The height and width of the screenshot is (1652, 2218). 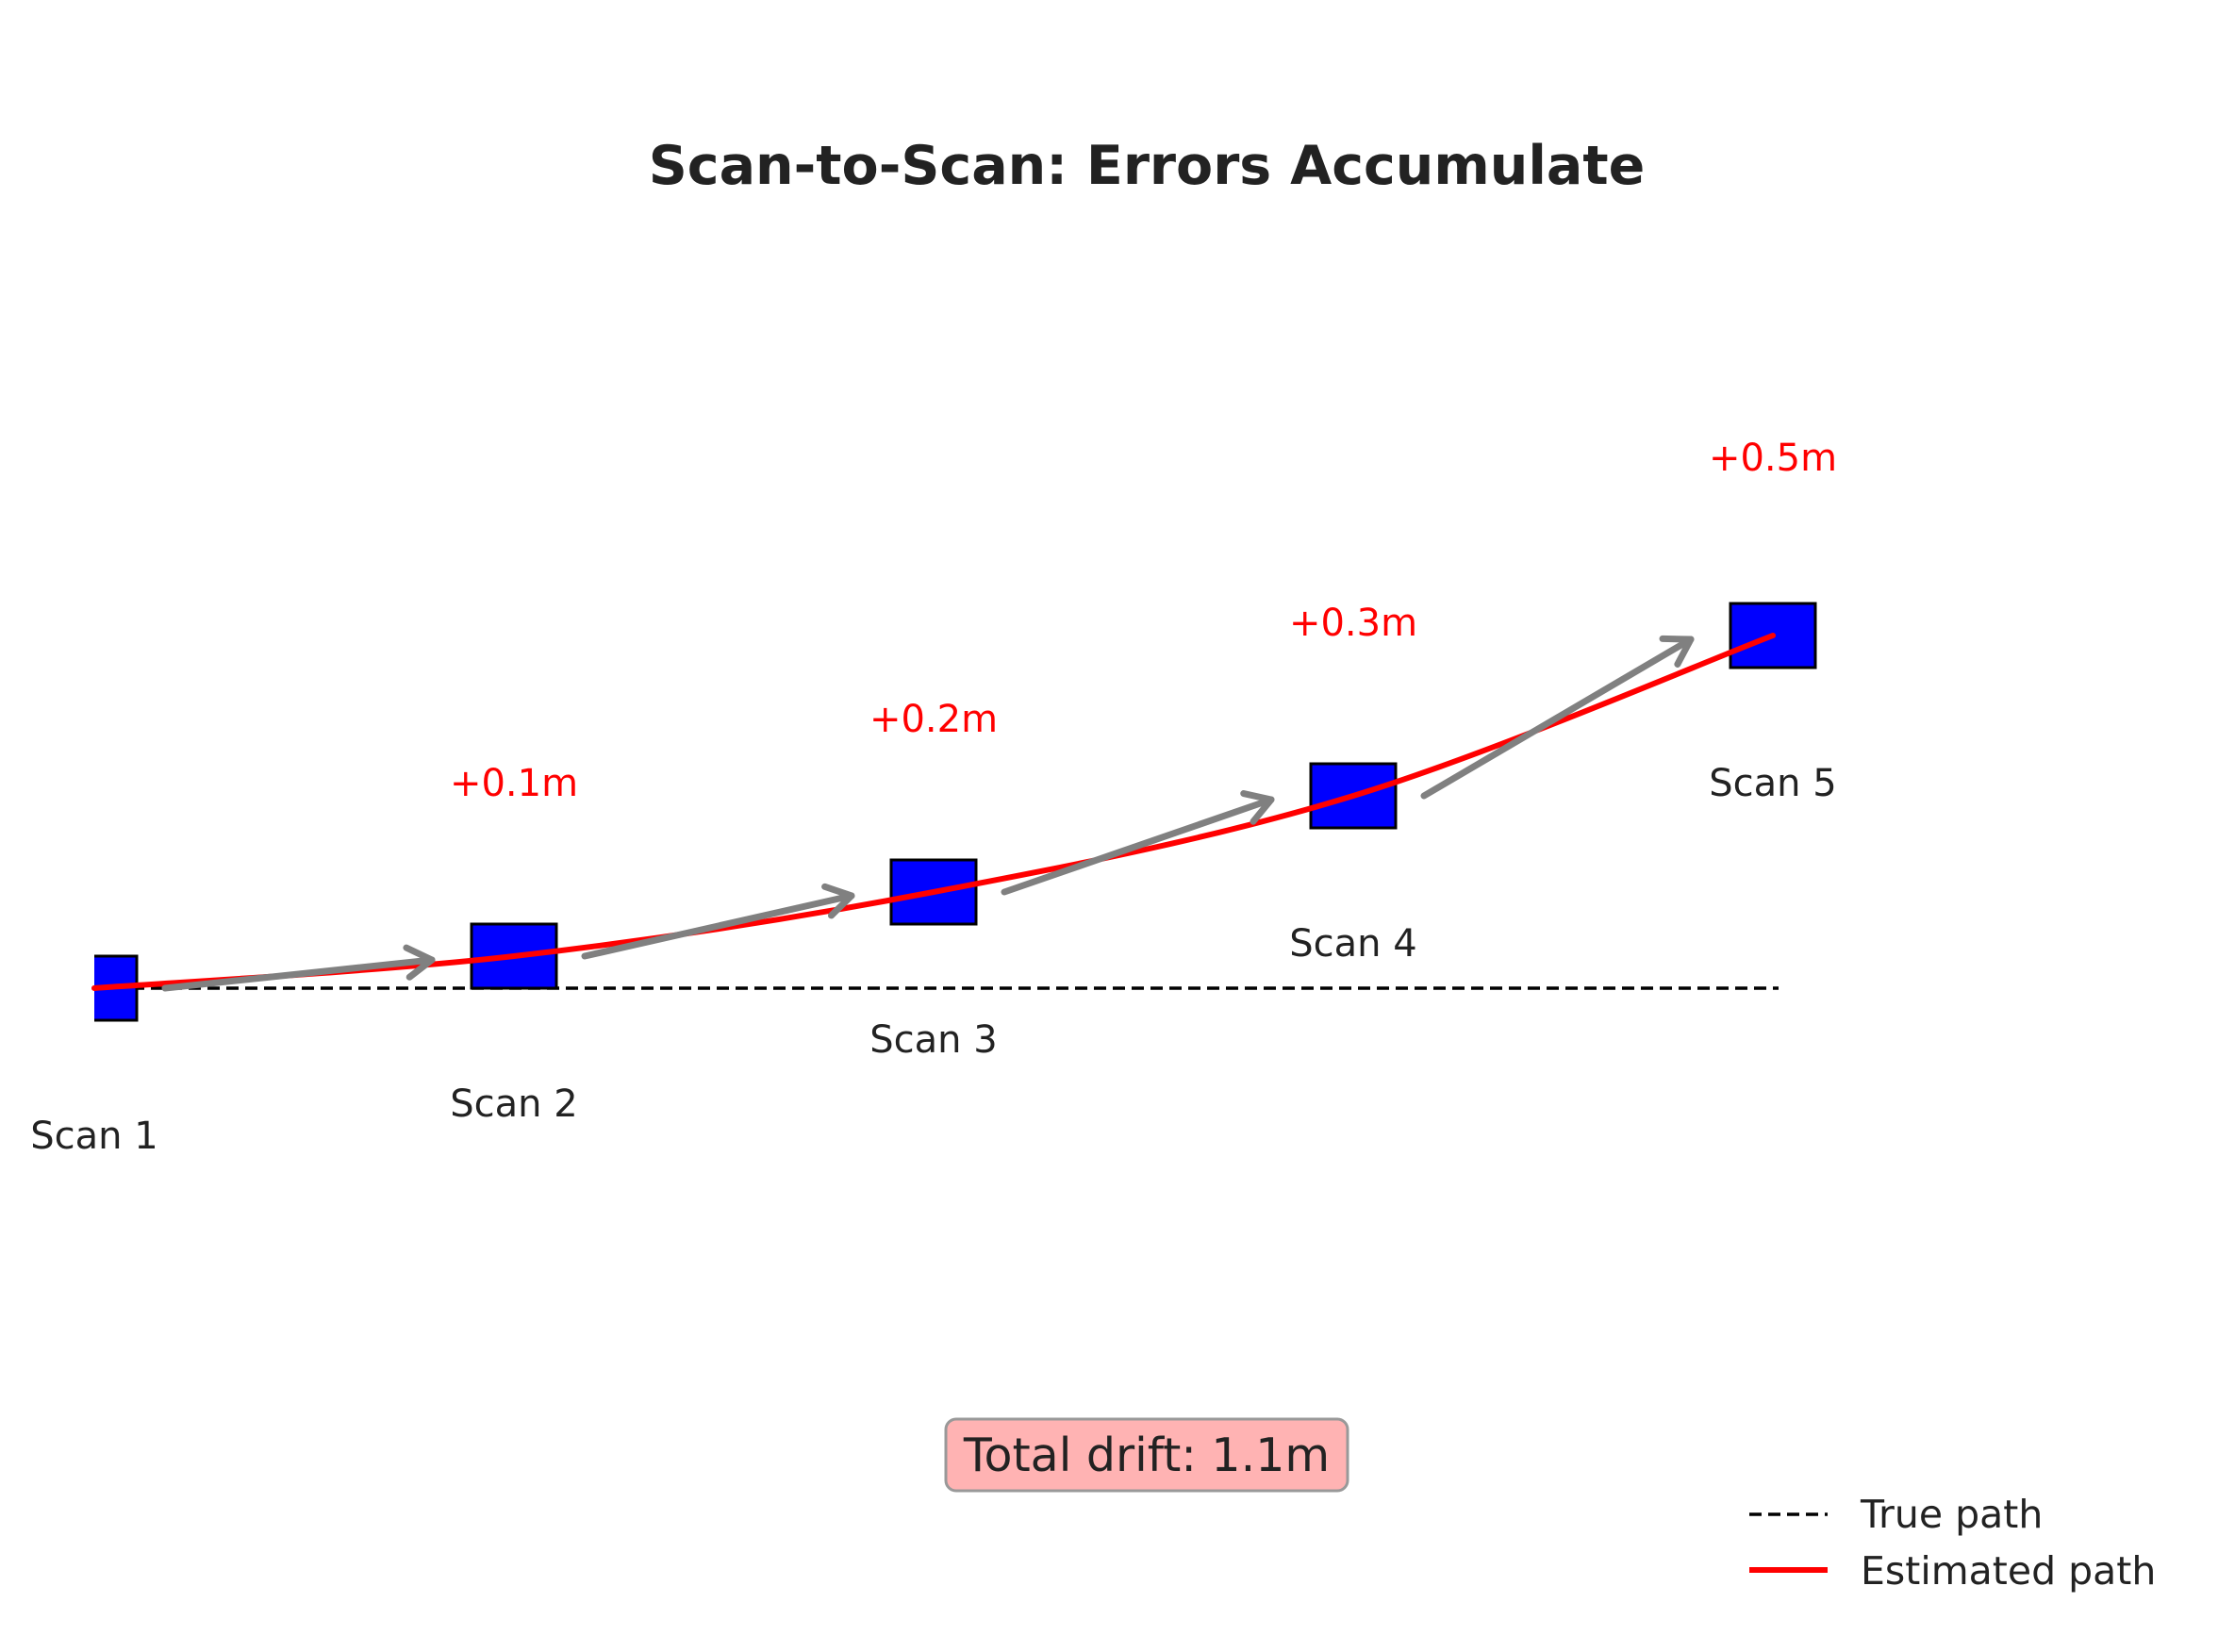 What do you see at coordinates (1772, 783) in the screenshot?
I see `scan-label: Scan 5` at bounding box center [1772, 783].